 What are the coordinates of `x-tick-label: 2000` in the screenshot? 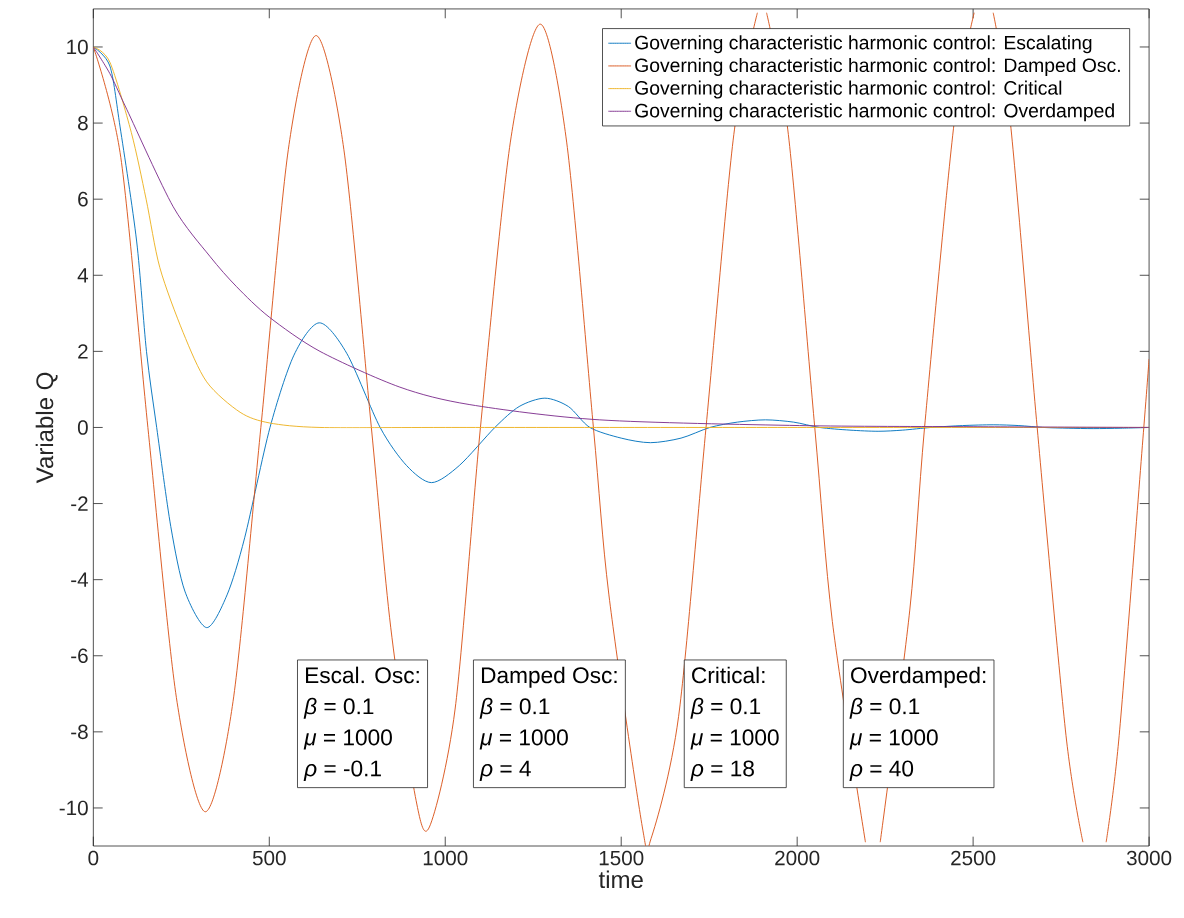 It's located at (797, 858).